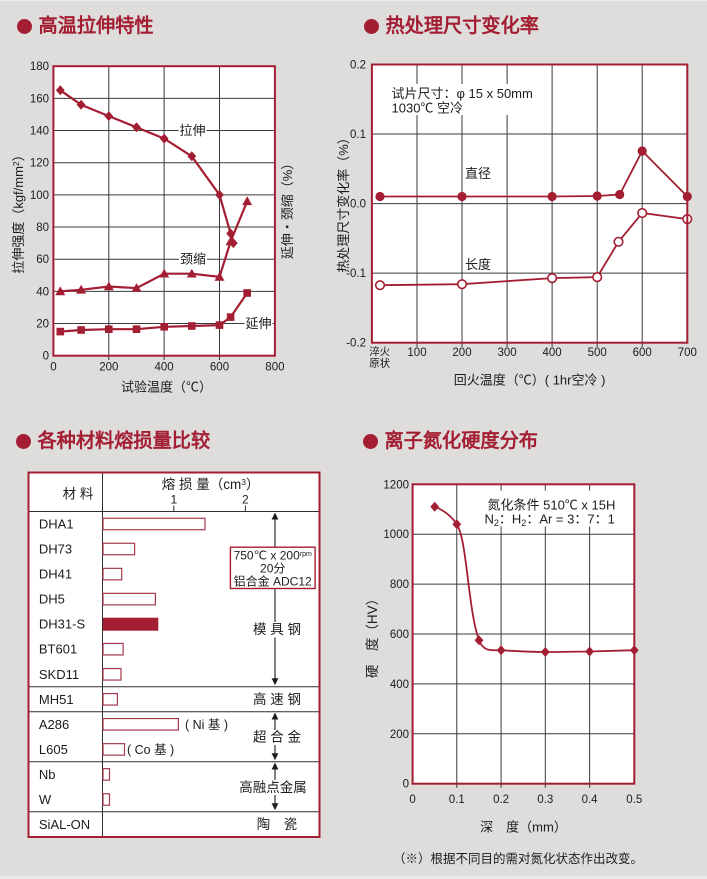 The height and width of the screenshot is (879, 707). What do you see at coordinates (379, 351) in the screenshot?
I see `svg-text: 淬火` at bounding box center [379, 351].